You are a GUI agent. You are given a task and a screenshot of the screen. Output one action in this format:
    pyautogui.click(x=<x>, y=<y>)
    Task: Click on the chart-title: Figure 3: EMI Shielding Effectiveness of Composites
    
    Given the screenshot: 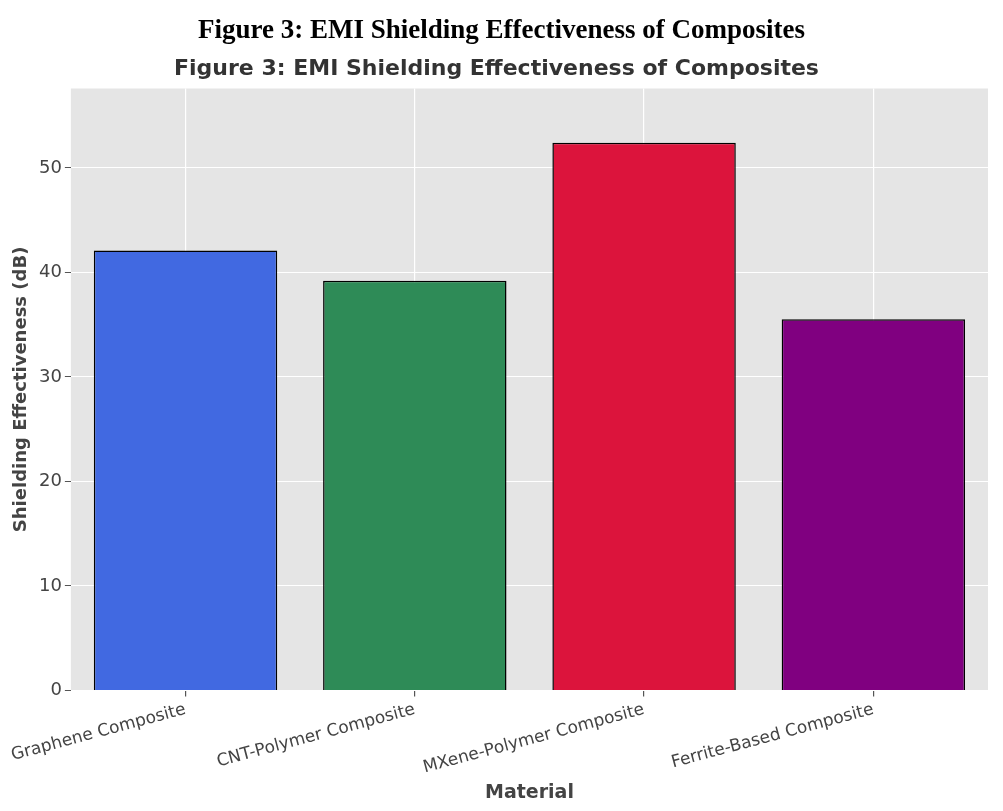 What is the action you would take?
    pyautogui.click(x=501, y=30)
    